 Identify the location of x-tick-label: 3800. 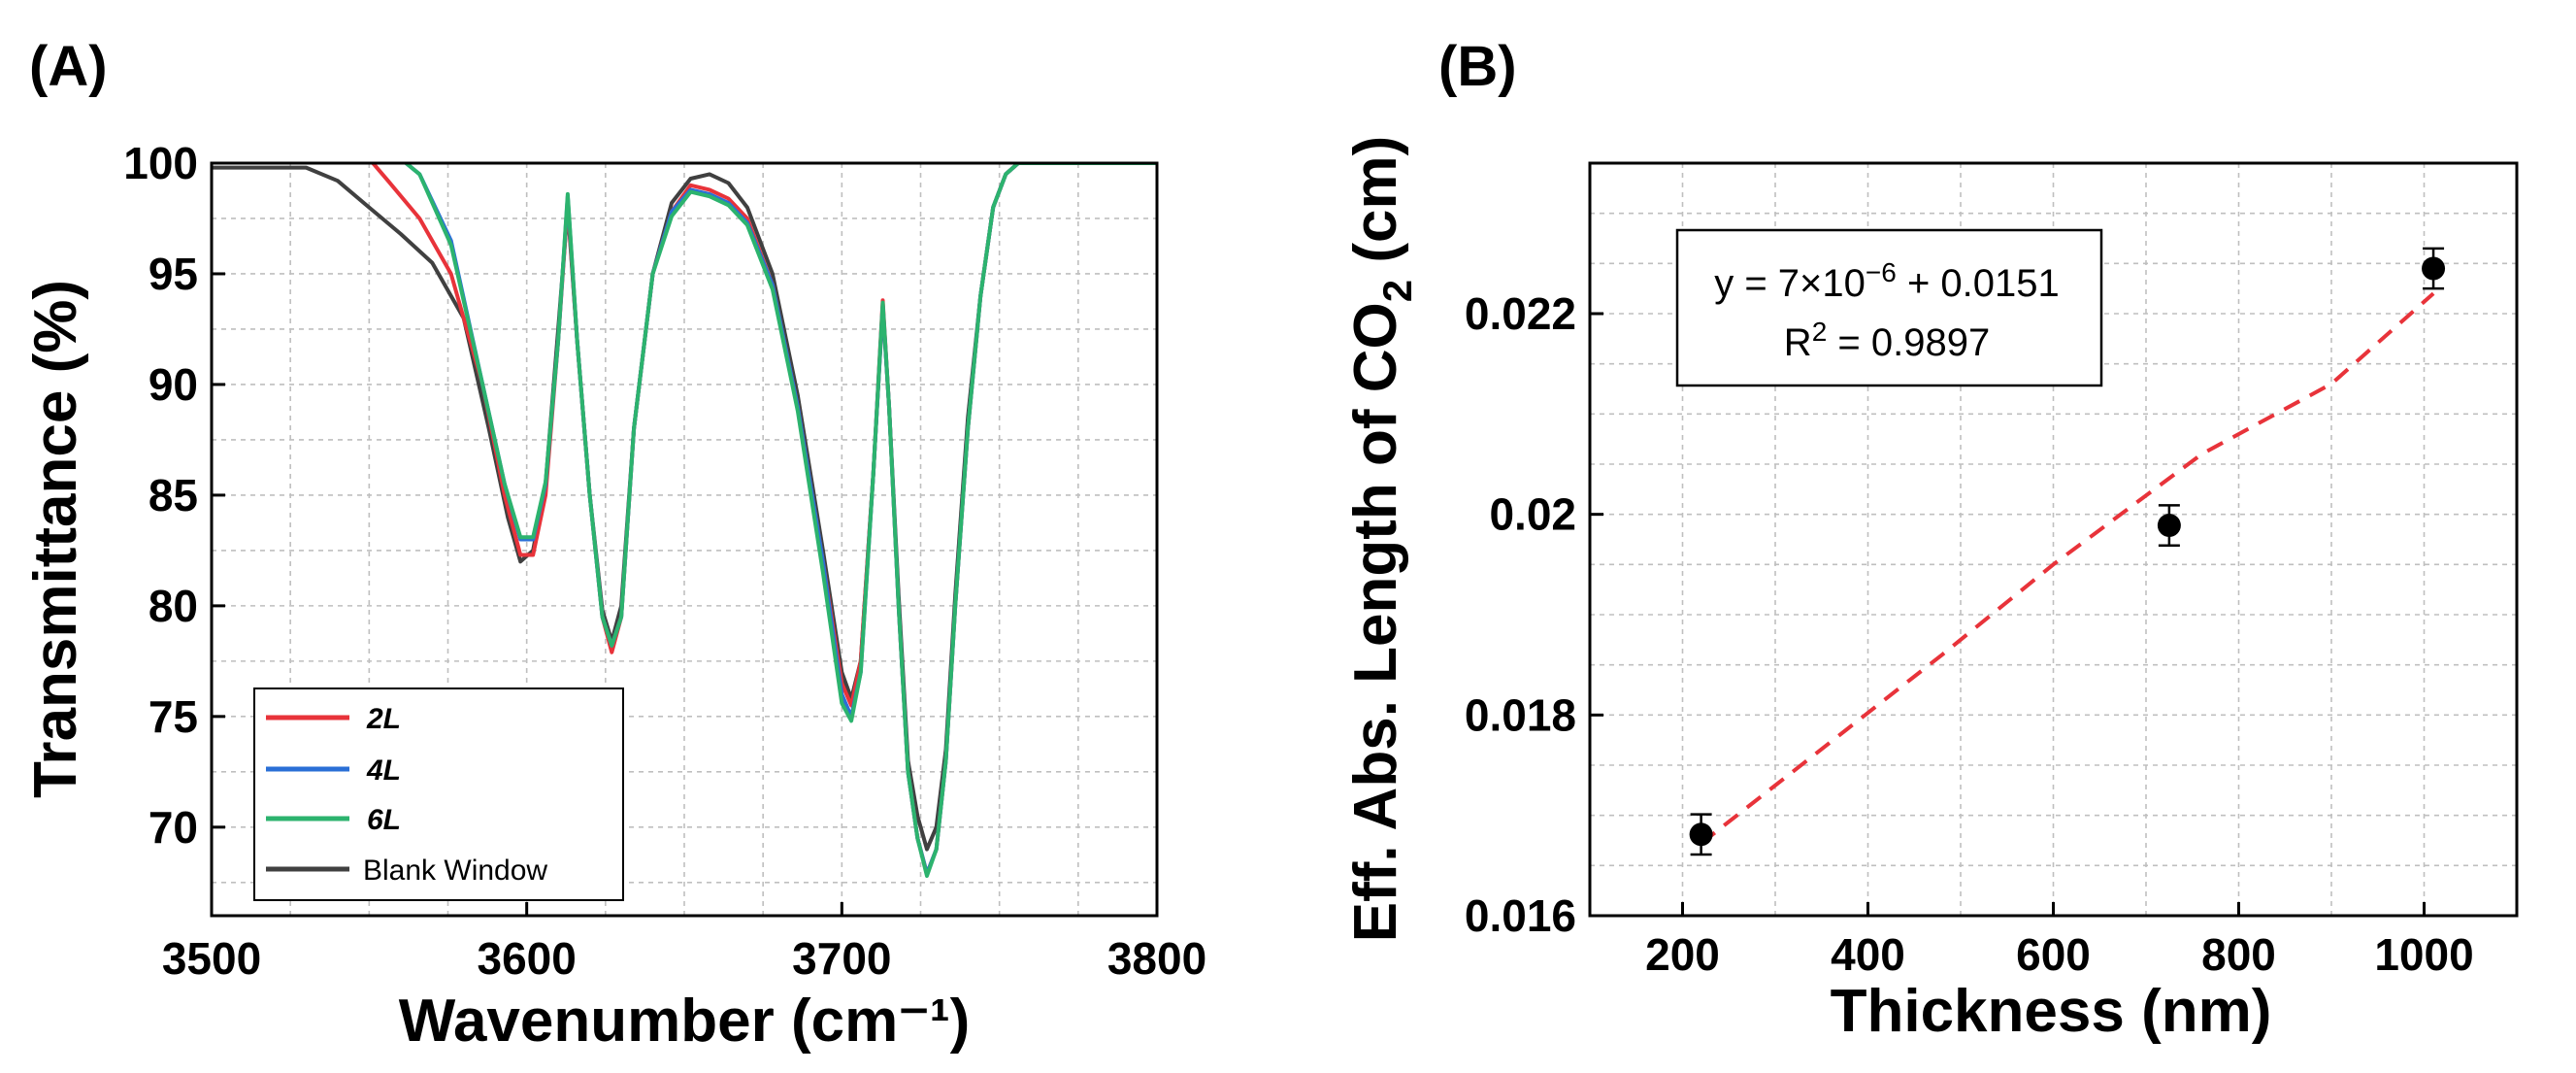
(1156, 958).